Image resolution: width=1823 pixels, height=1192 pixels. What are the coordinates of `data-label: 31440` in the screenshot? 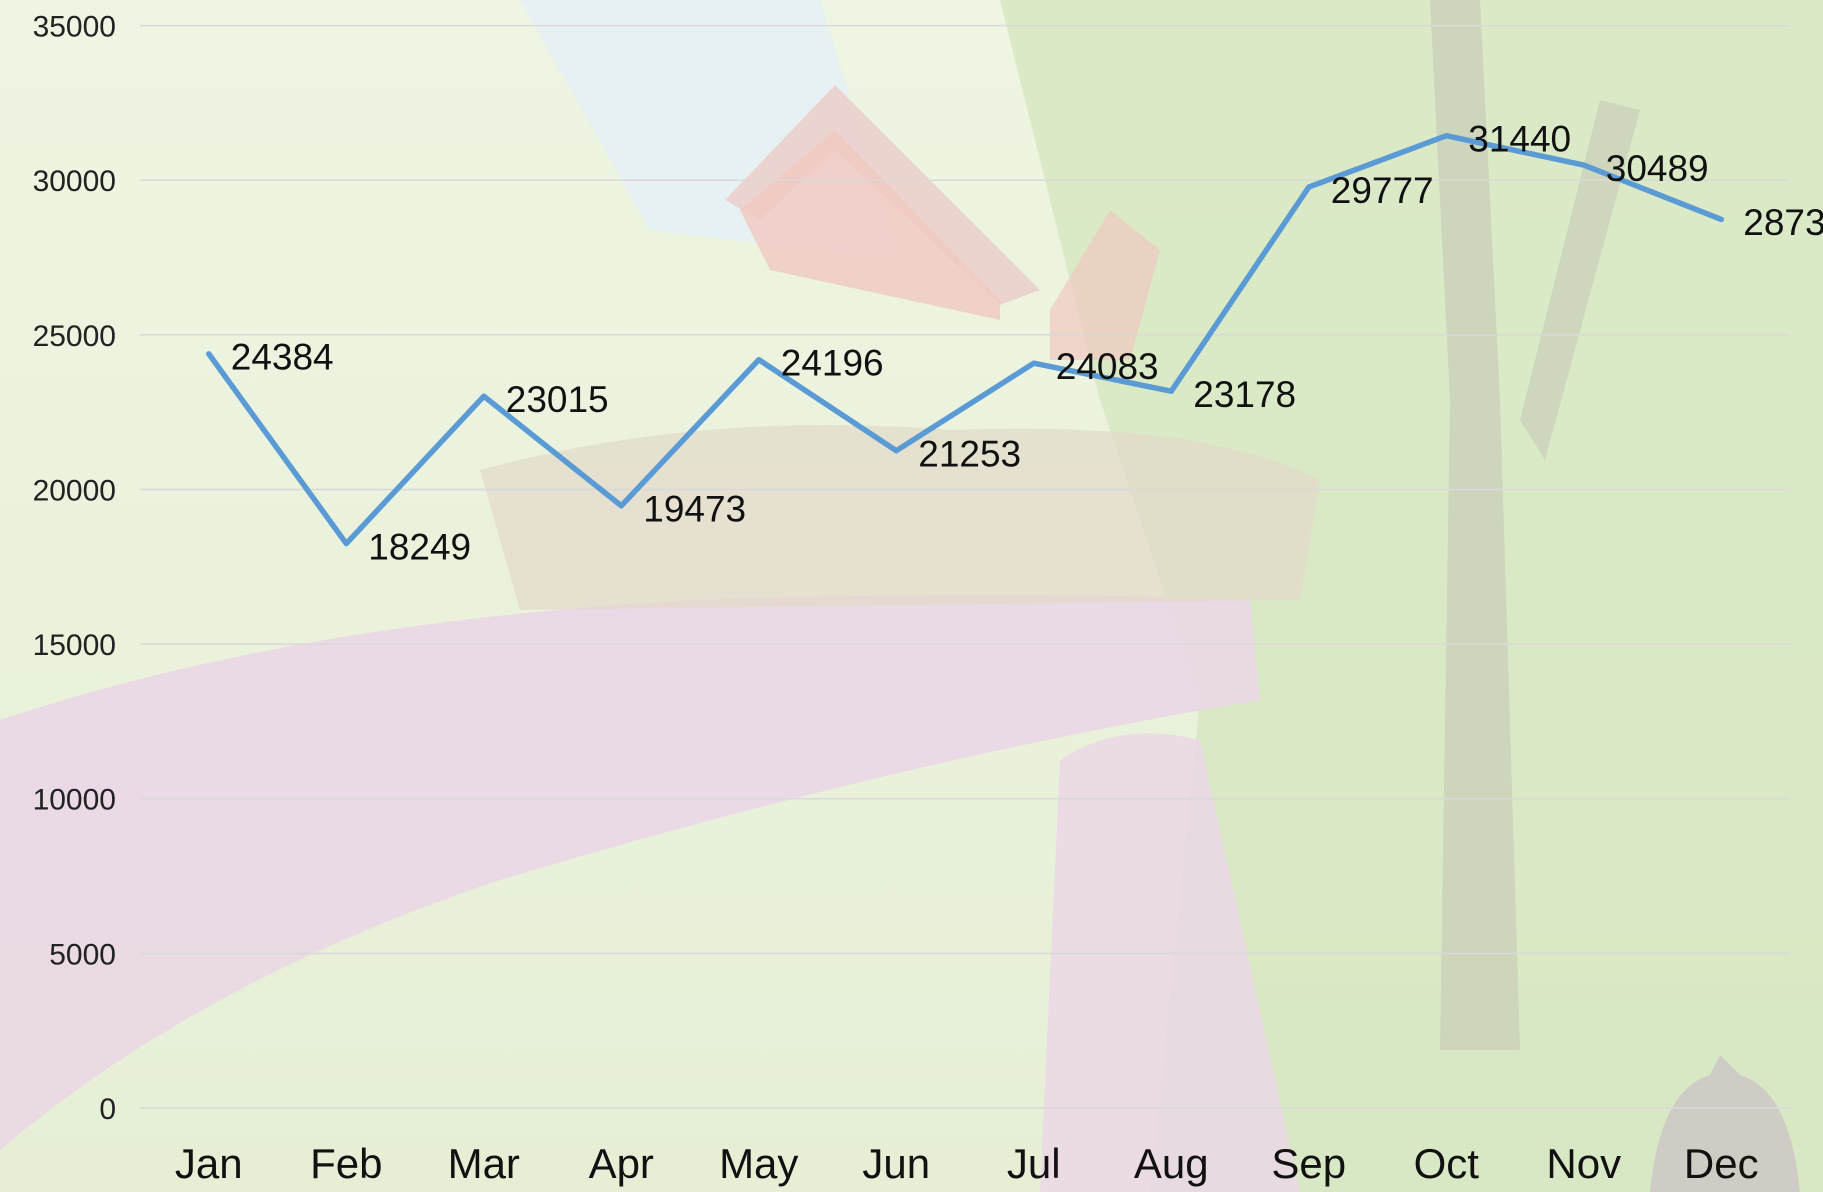 It's located at (1519, 138).